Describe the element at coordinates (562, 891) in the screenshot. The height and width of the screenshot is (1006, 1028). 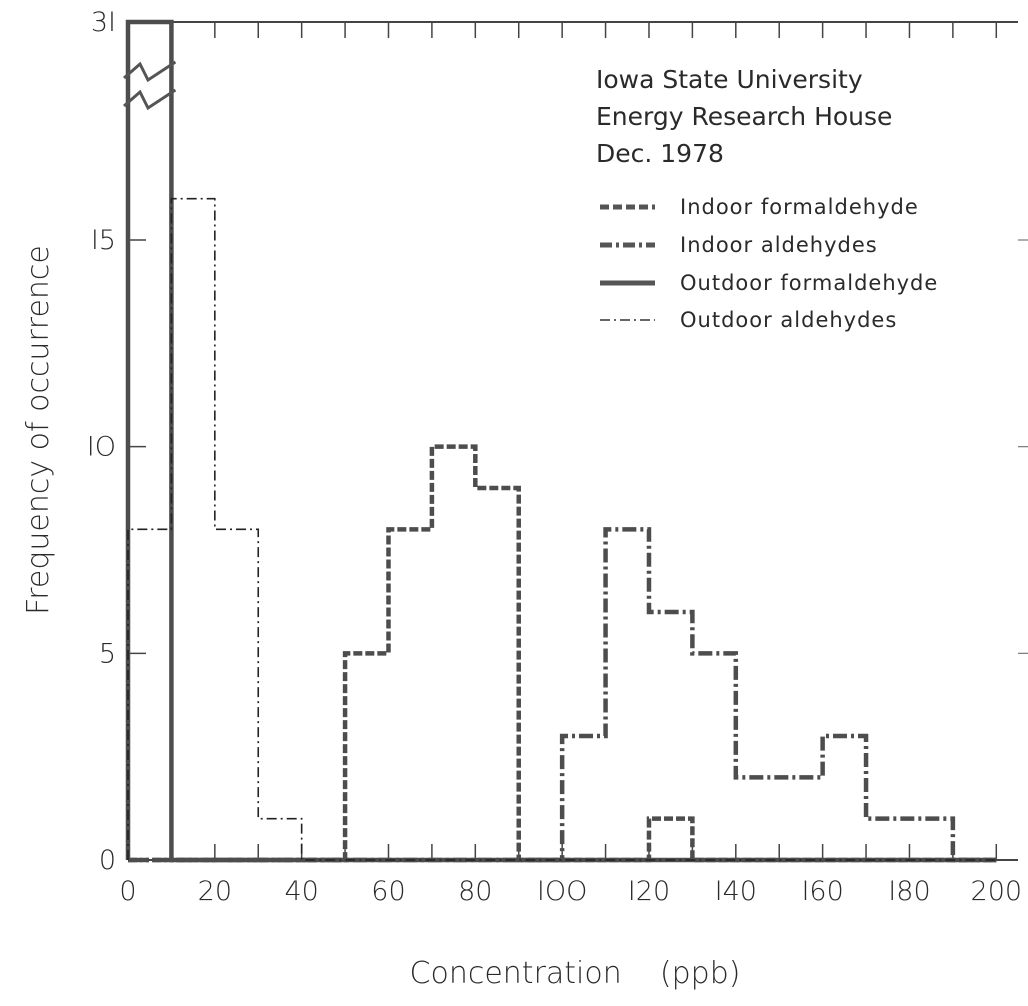
I see `x-tick-label: IOO` at that location.